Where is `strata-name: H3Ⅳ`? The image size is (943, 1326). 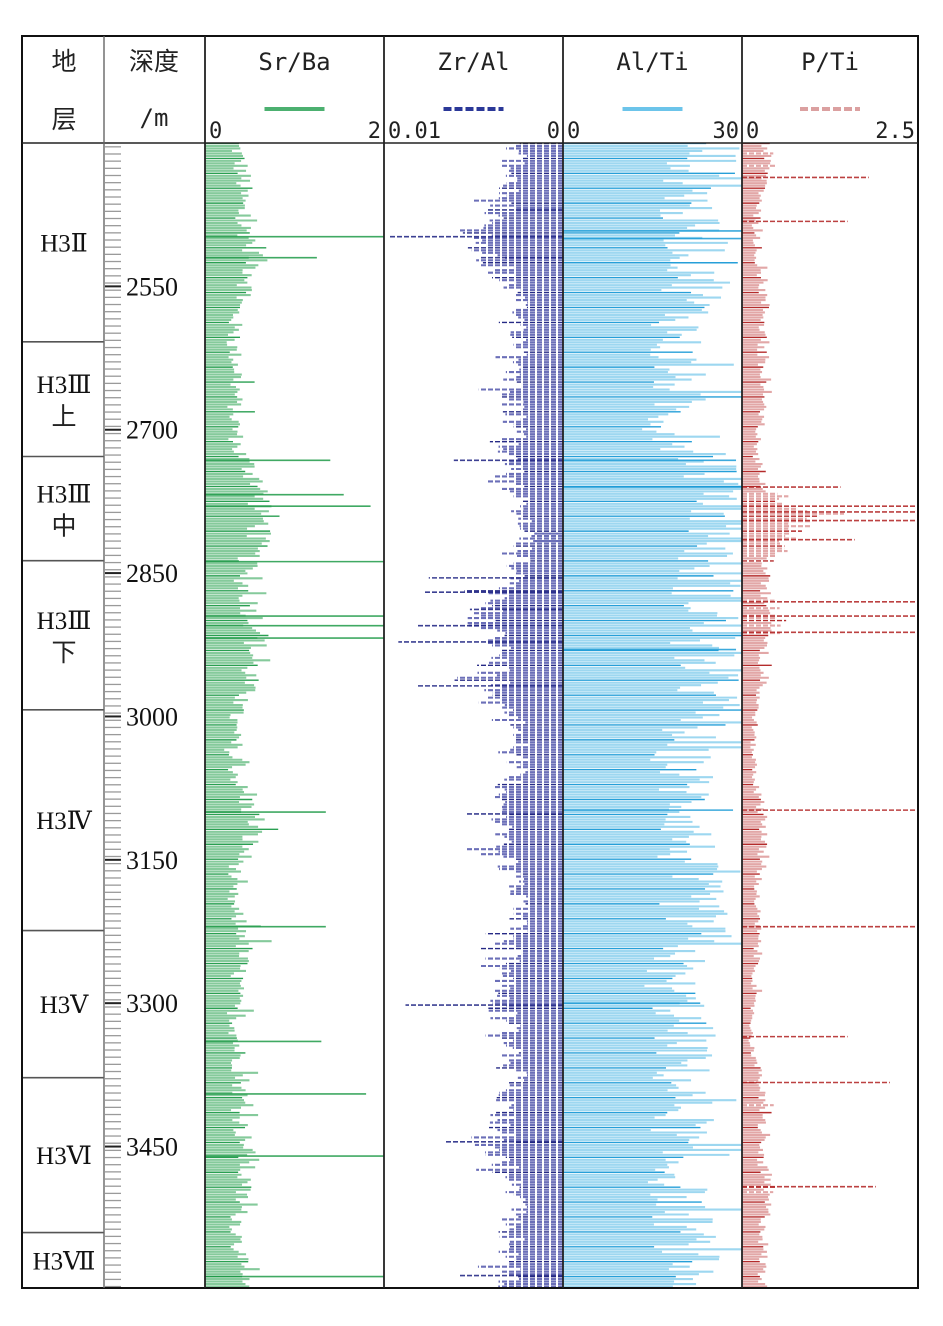 strata-name: H3Ⅳ is located at coordinates (64, 821).